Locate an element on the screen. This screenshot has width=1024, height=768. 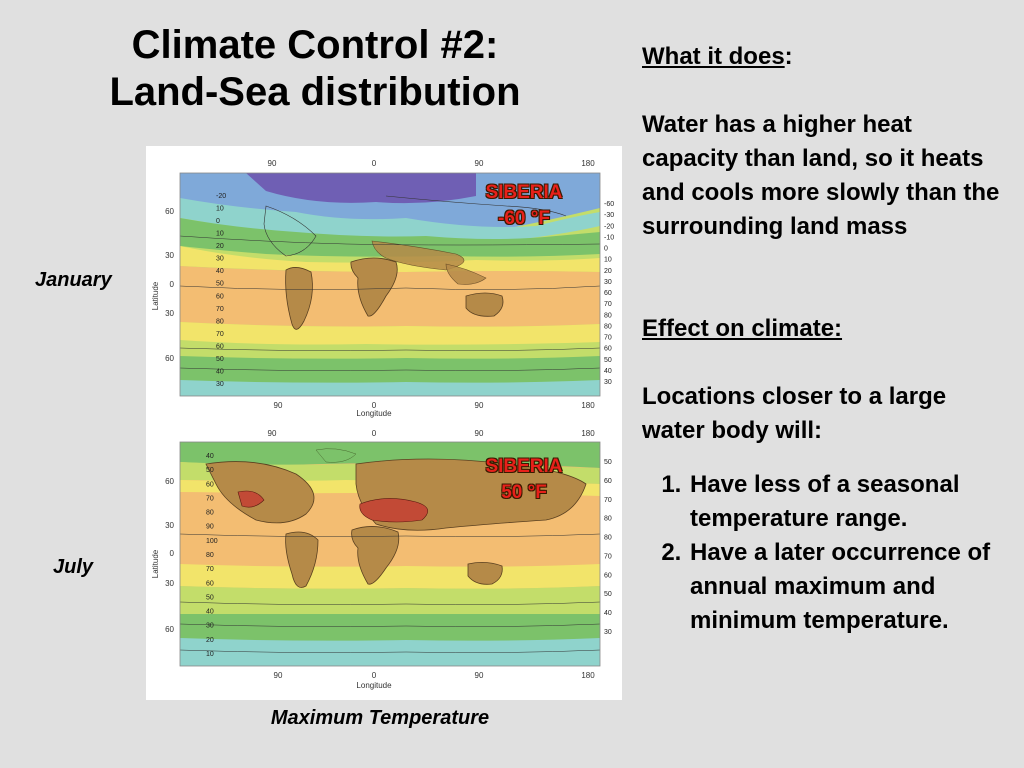
jul-top-tick-2: 0 is located at coordinates (374, 433).